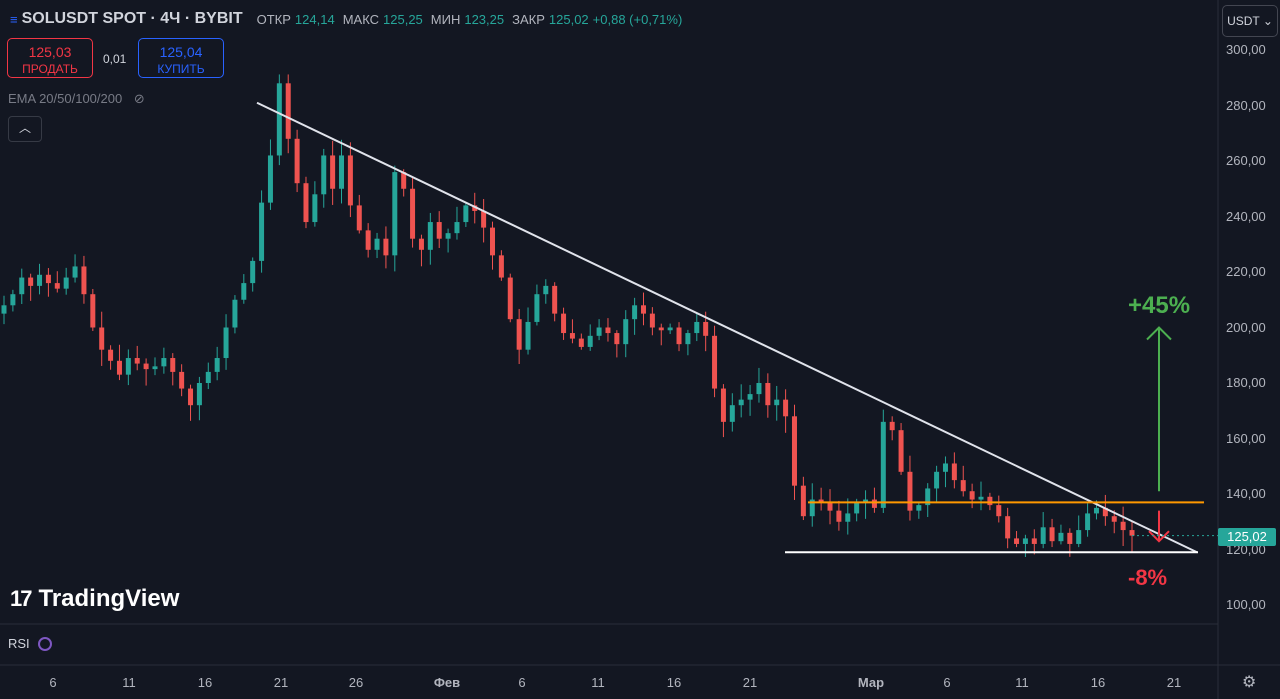 This screenshot has width=1280, height=699. What do you see at coordinates (139, 98) in the screenshot?
I see `eye-hidden-icon: ⊘` at bounding box center [139, 98].